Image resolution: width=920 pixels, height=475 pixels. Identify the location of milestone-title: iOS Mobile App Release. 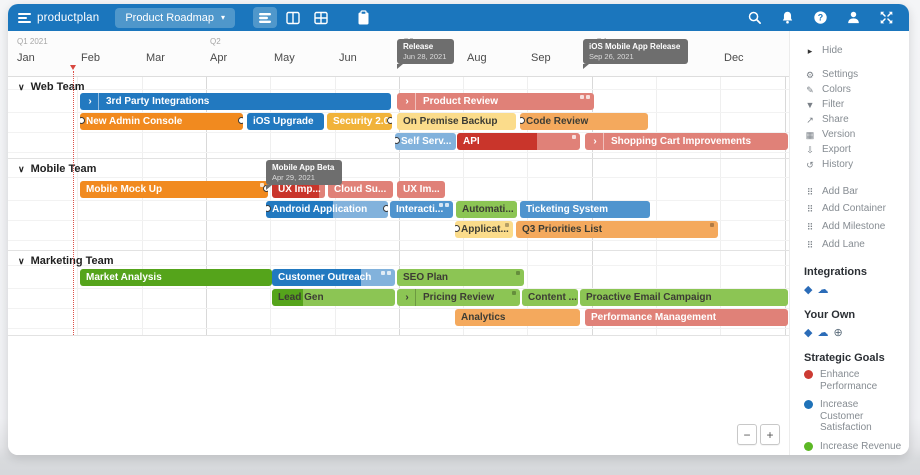
(635, 46).